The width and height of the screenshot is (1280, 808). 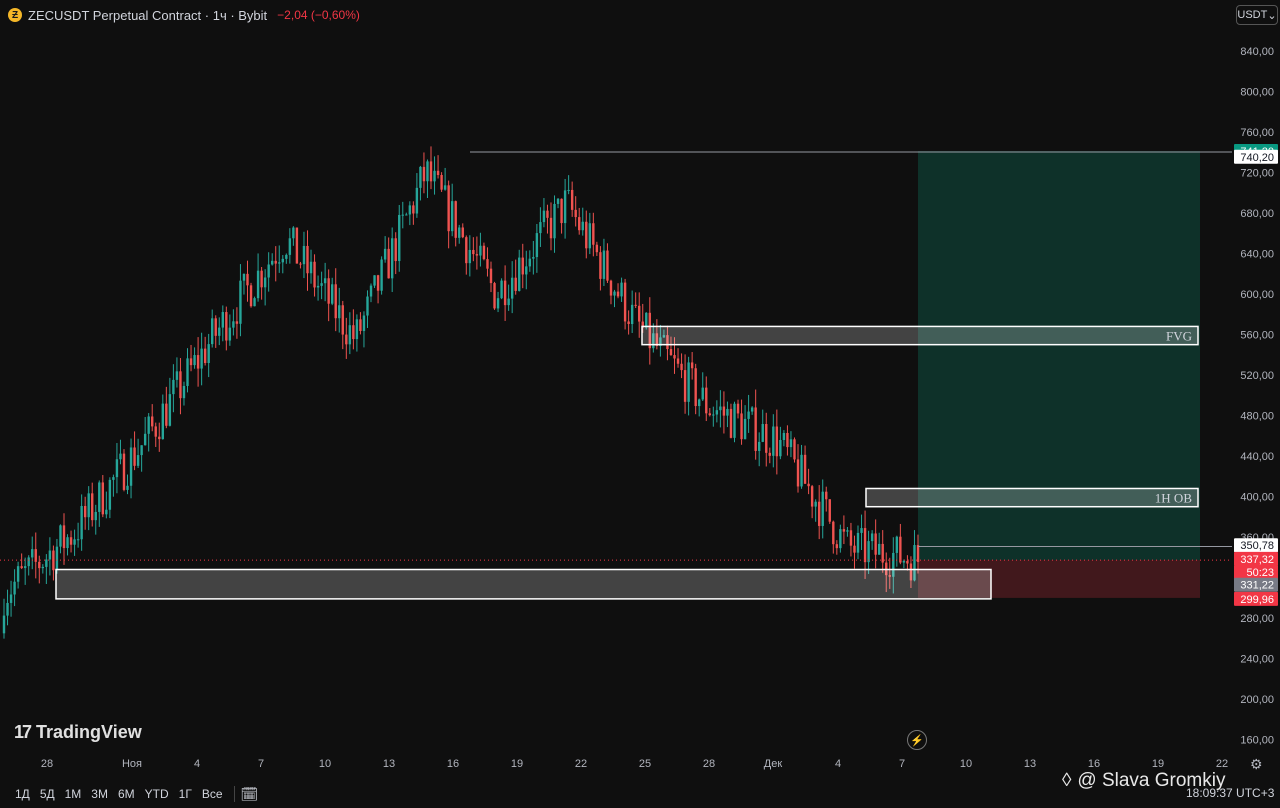 What do you see at coordinates (640, 794) in the screenshot?
I see `bottom-toolbar: 1Д 5Д 1М 3М 6М YTD 1Г Все 🗓` at bounding box center [640, 794].